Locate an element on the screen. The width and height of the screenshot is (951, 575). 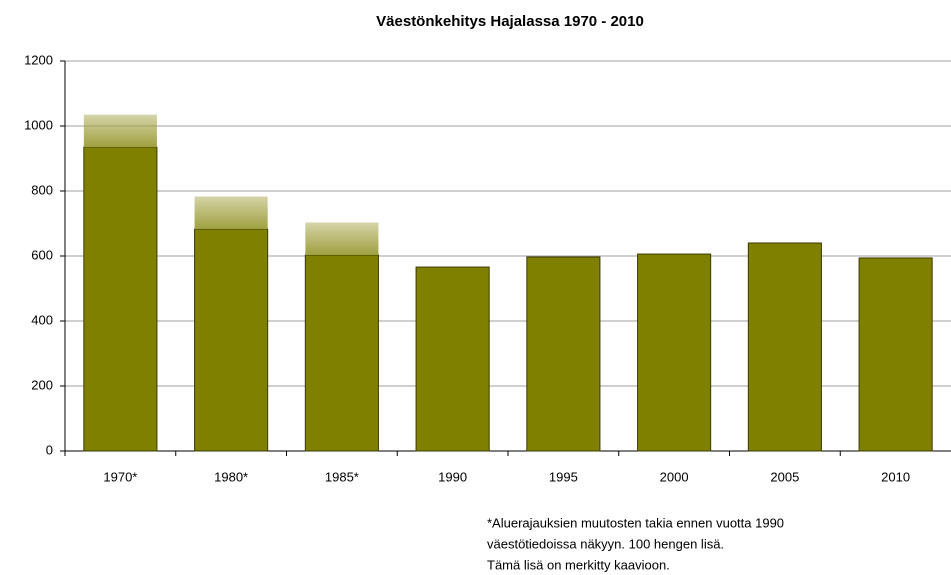
x-tick-label: 1990 is located at coordinates (452, 476).